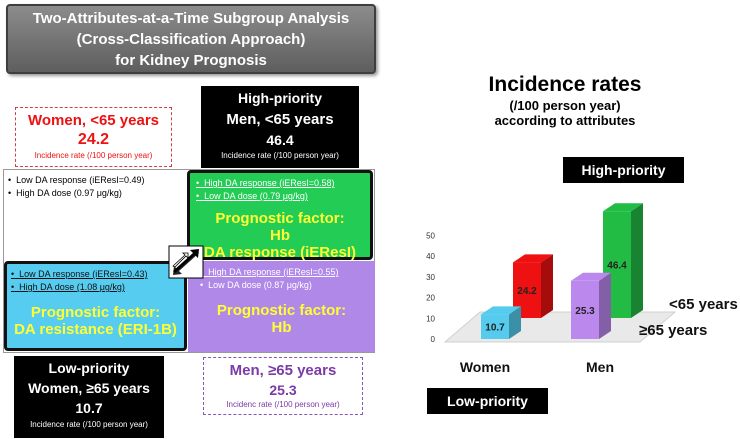 The image size is (740, 439). What do you see at coordinates (673, 330) in the screenshot?
I see `legend-entry: ≥65 years` at bounding box center [673, 330].